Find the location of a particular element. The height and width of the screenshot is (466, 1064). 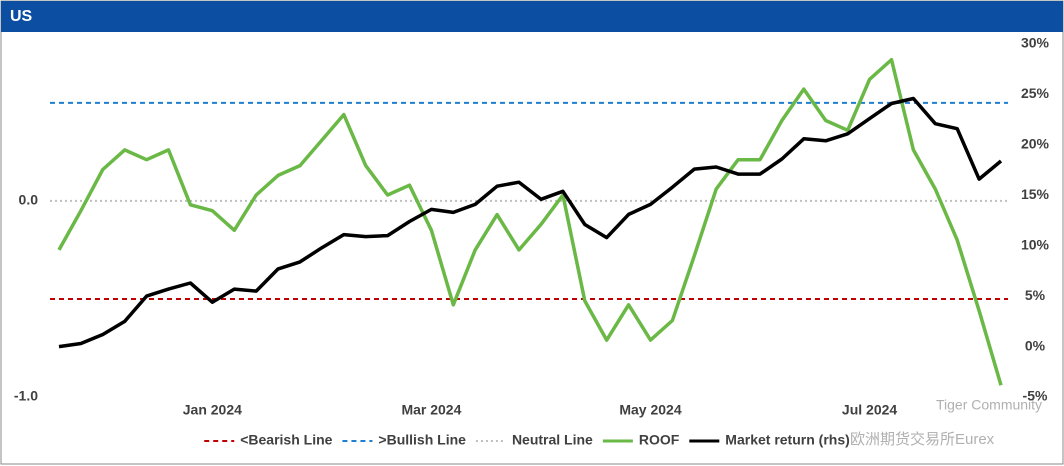

legend-label: <Bearish Line is located at coordinates (286, 440).